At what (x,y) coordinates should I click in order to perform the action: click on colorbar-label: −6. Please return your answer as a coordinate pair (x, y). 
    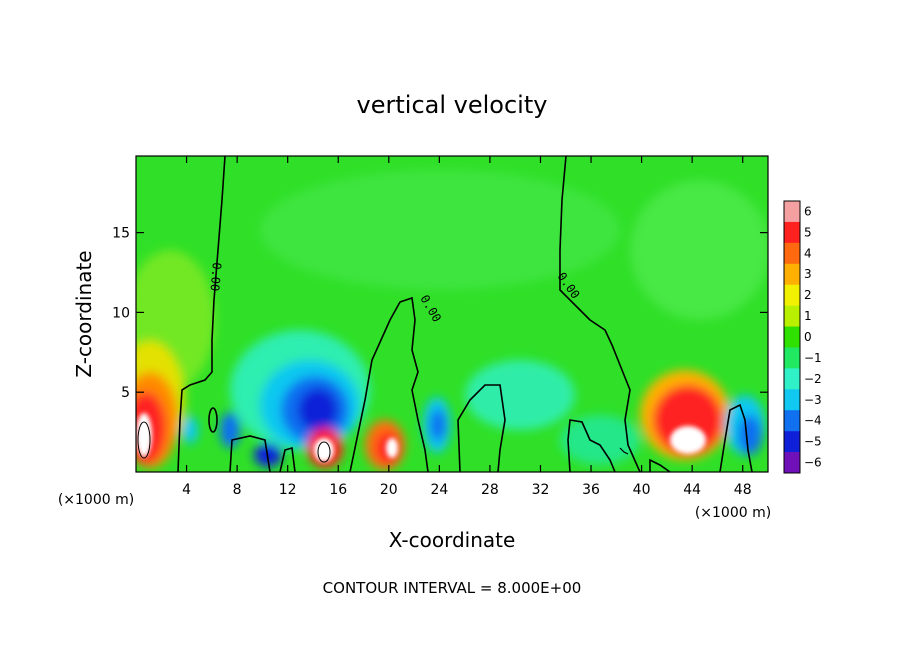
    Looking at the image, I should click on (813, 463).